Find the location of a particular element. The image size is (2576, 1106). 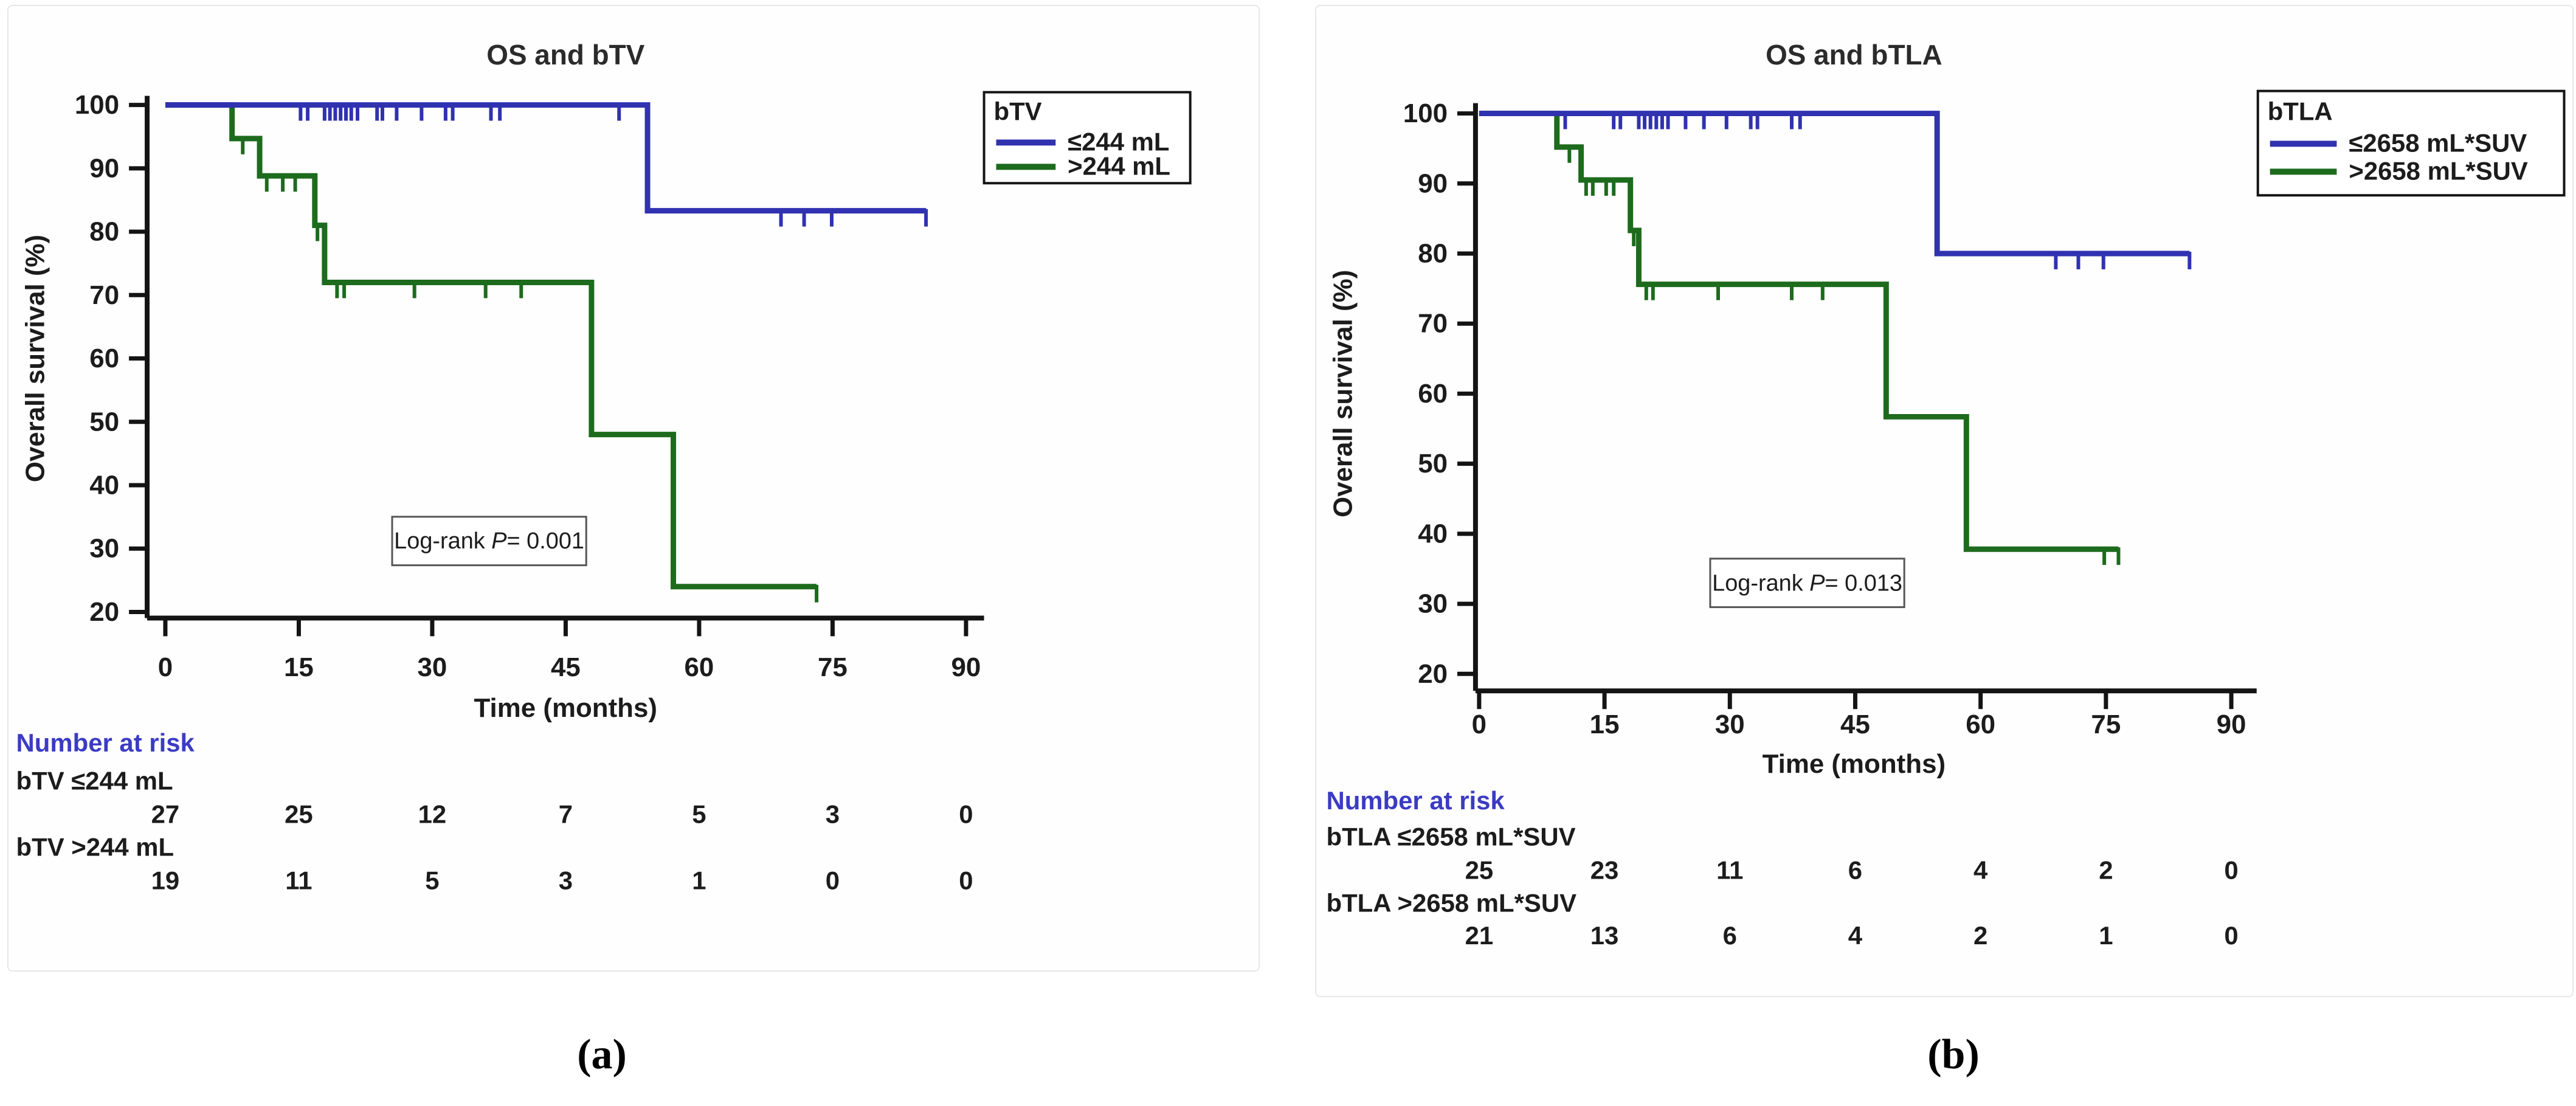

legend-title: bTV is located at coordinates (1018, 111).